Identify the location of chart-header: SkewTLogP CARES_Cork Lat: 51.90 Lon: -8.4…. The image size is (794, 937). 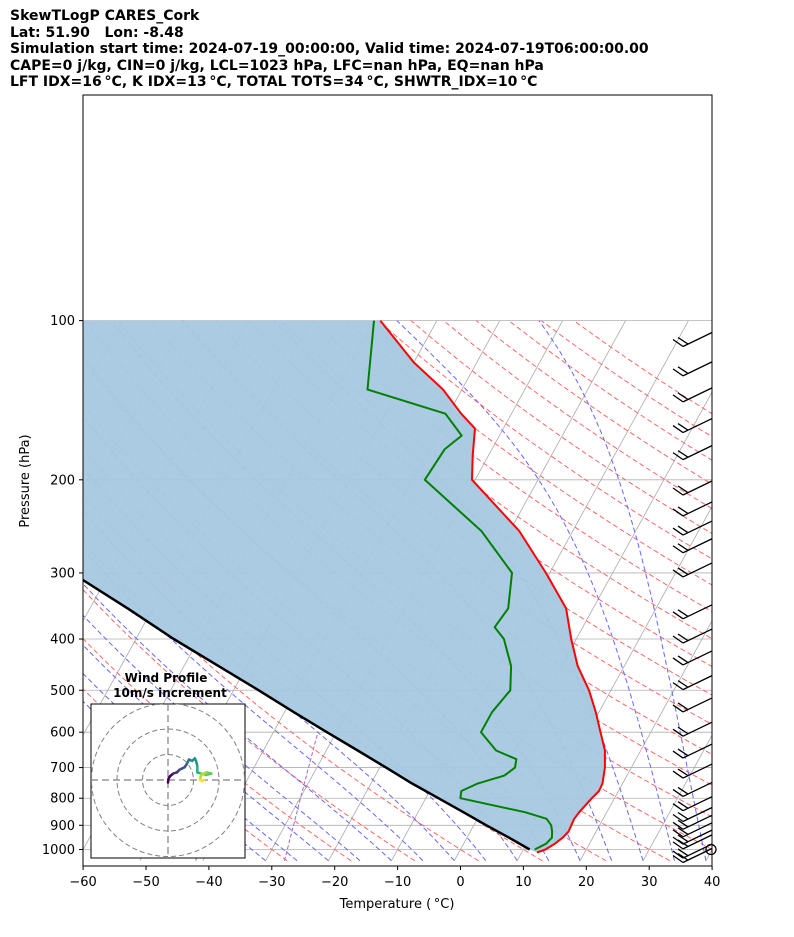
(329, 49).